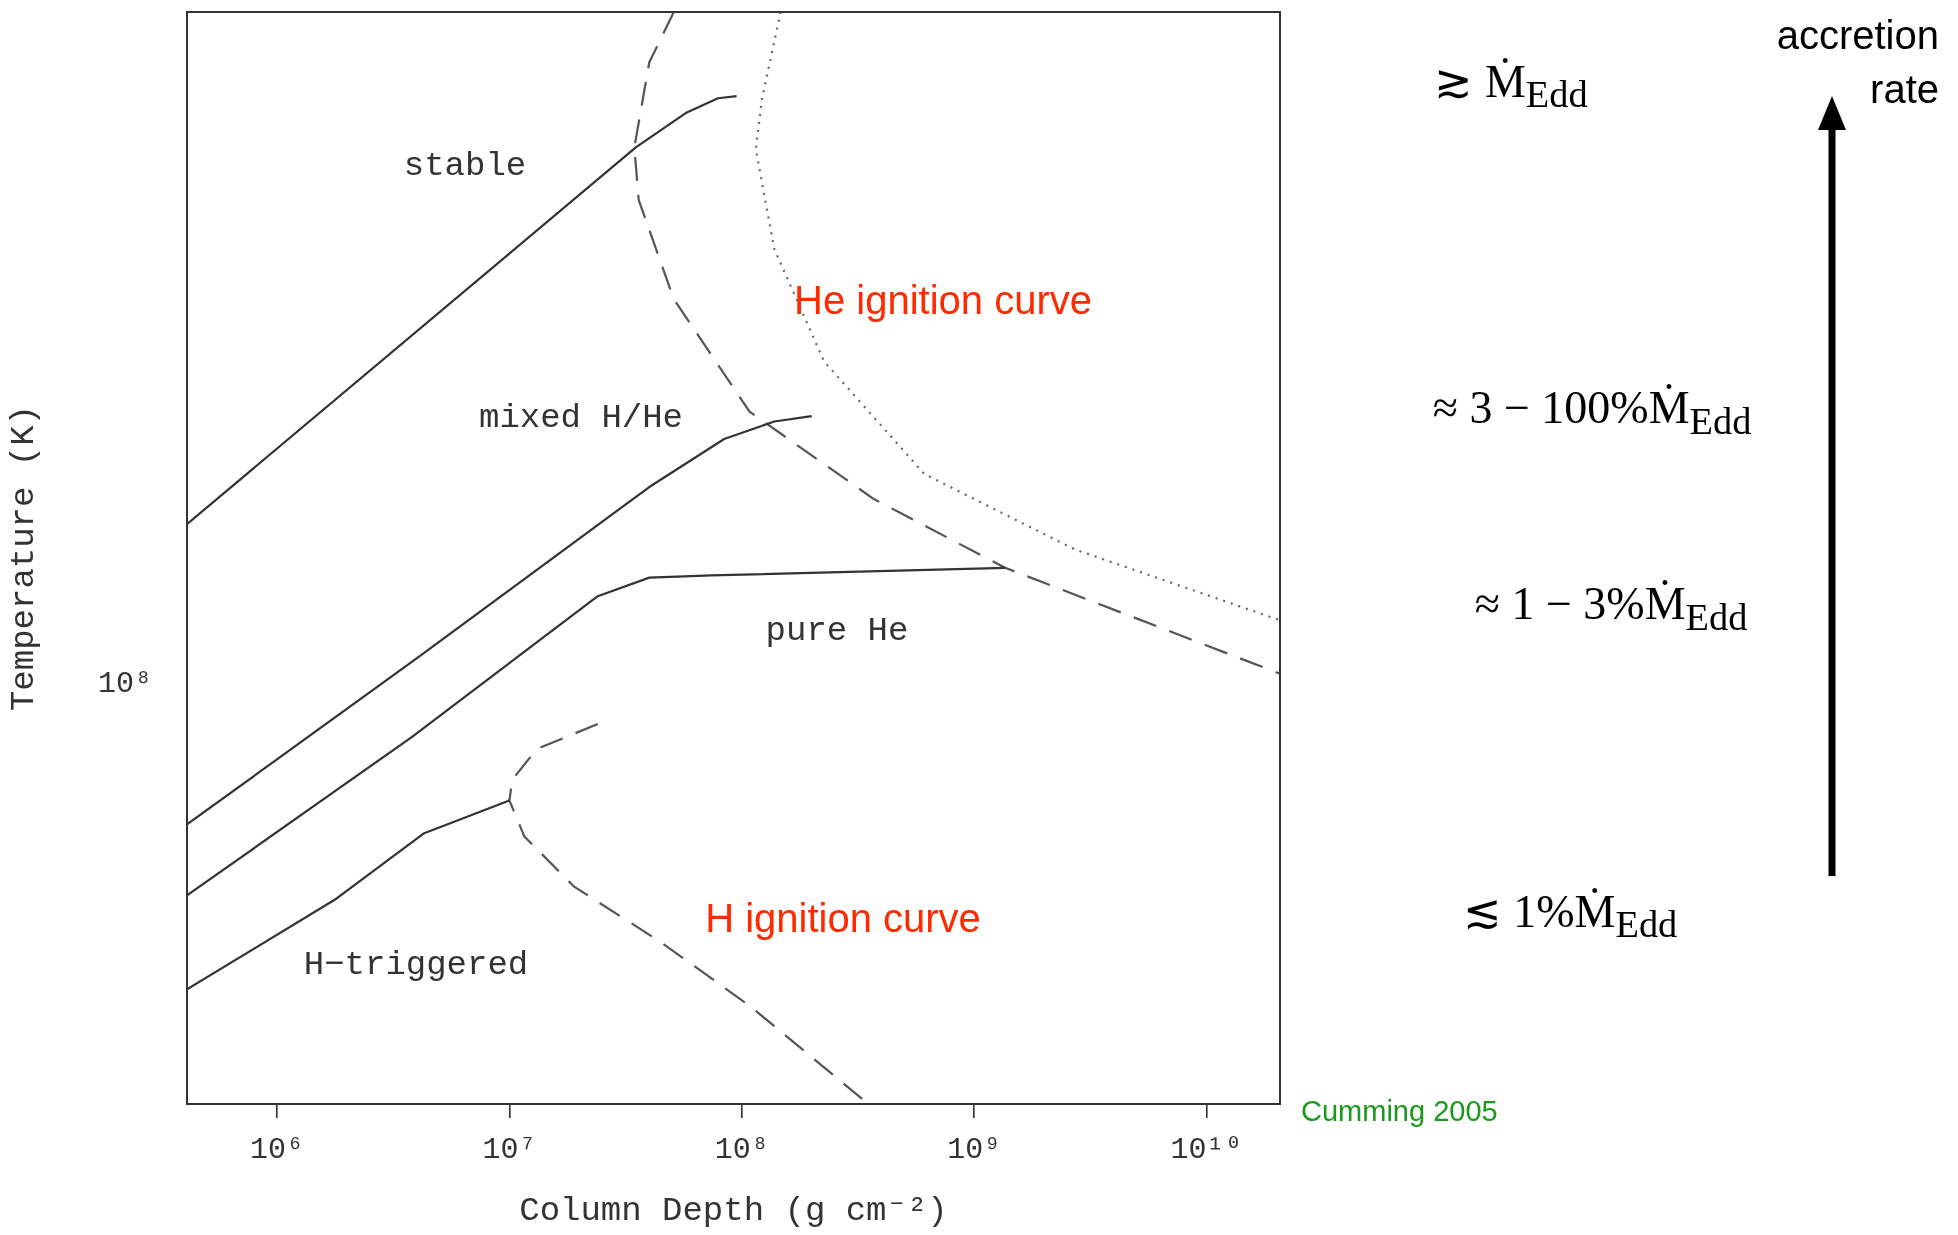 The height and width of the screenshot is (1235, 1958). What do you see at coordinates (416, 965) in the screenshot?
I see `annotation: H−triggered` at bounding box center [416, 965].